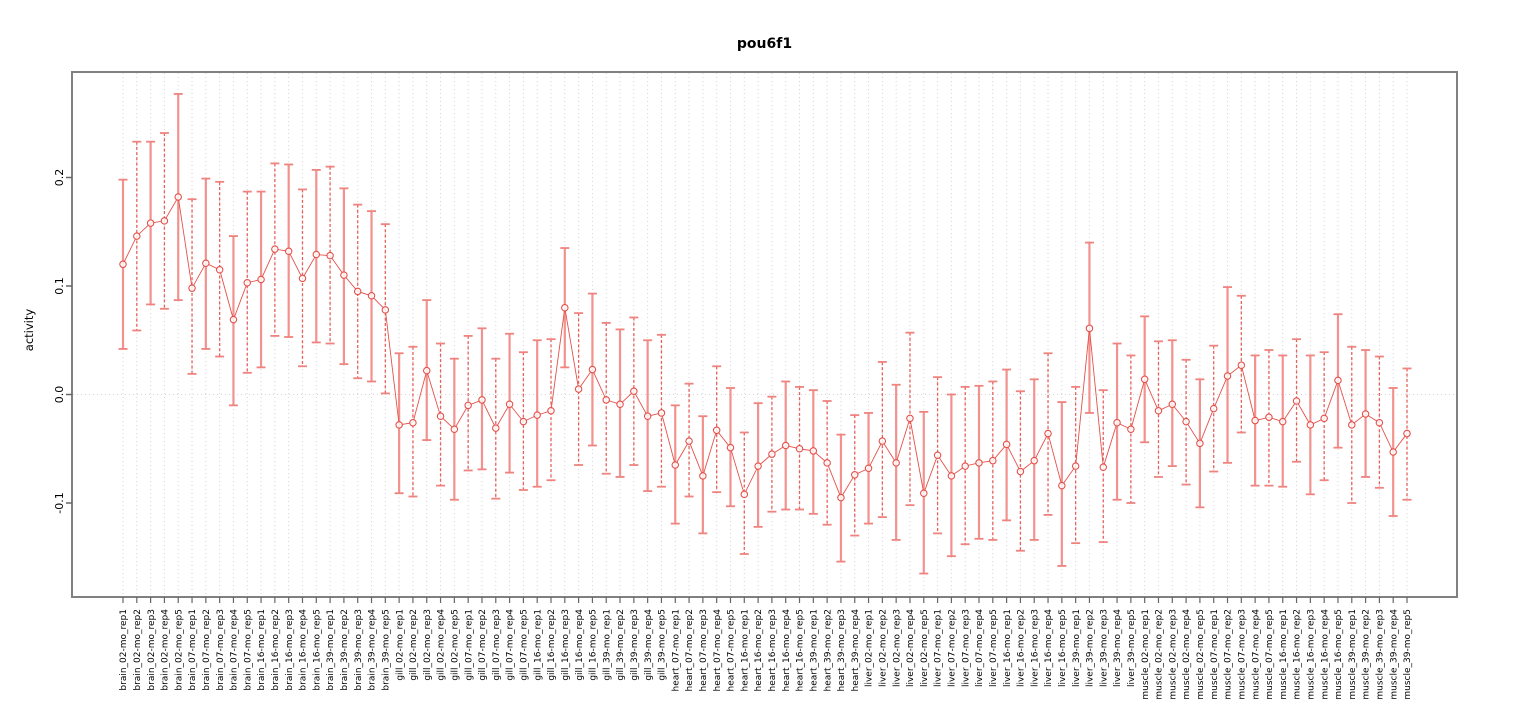 The height and width of the screenshot is (720, 1530). I want to click on x-tick-label: muscle_16-mo_rep3, so click(1312, 654).